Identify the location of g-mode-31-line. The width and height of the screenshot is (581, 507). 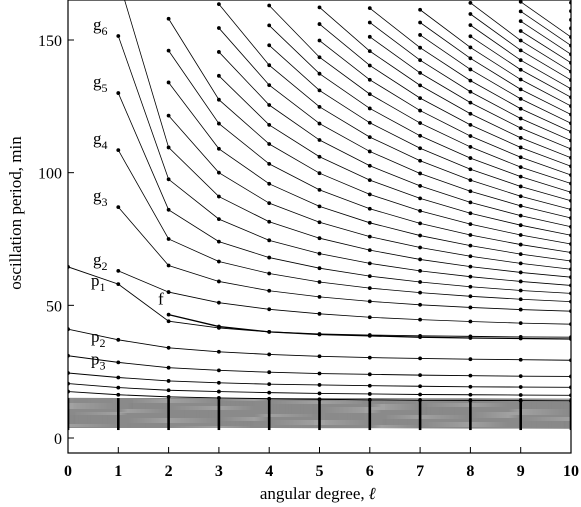
(545, 37).